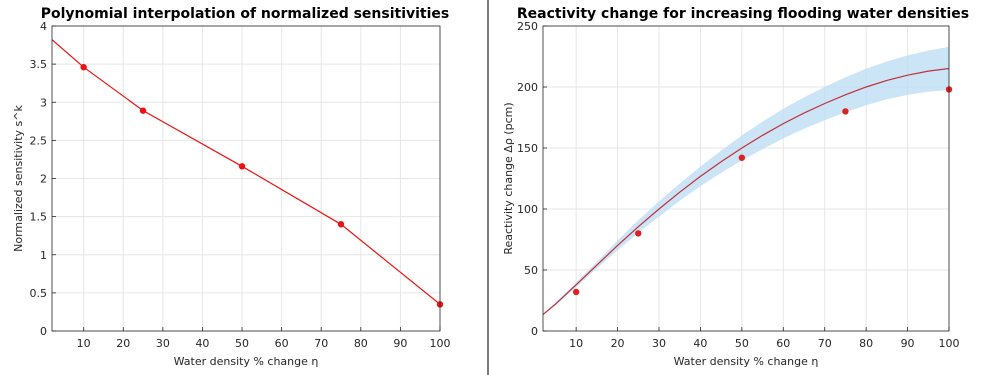  Describe the element at coordinates (18, 178) in the screenshot. I see `y-axis-label: Normalized sensitivity s^k` at that location.